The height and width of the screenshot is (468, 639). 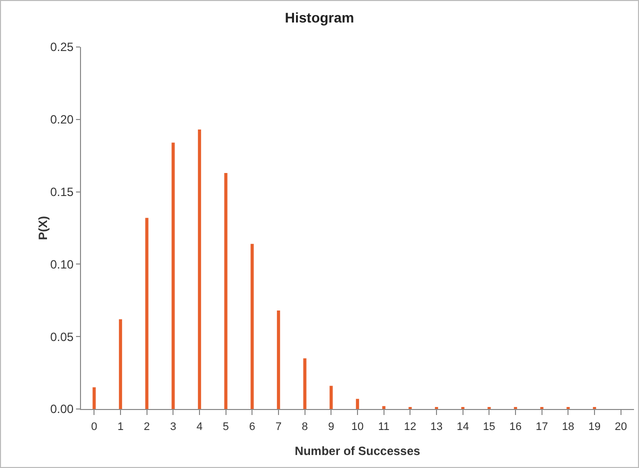 What do you see at coordinates (252, 427) in the screenshot?
I see `x-tick-label: 6` at bounding box center [252, 427].